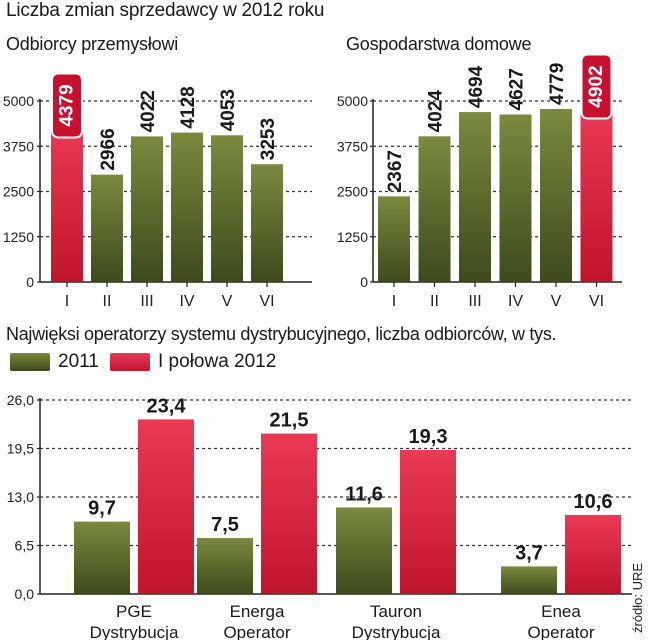  What do you see at coordinates (439, 44) in the screenshot?
I see `chart2-title: Gospodarstwa domowe` at bounding box center [439, 44].